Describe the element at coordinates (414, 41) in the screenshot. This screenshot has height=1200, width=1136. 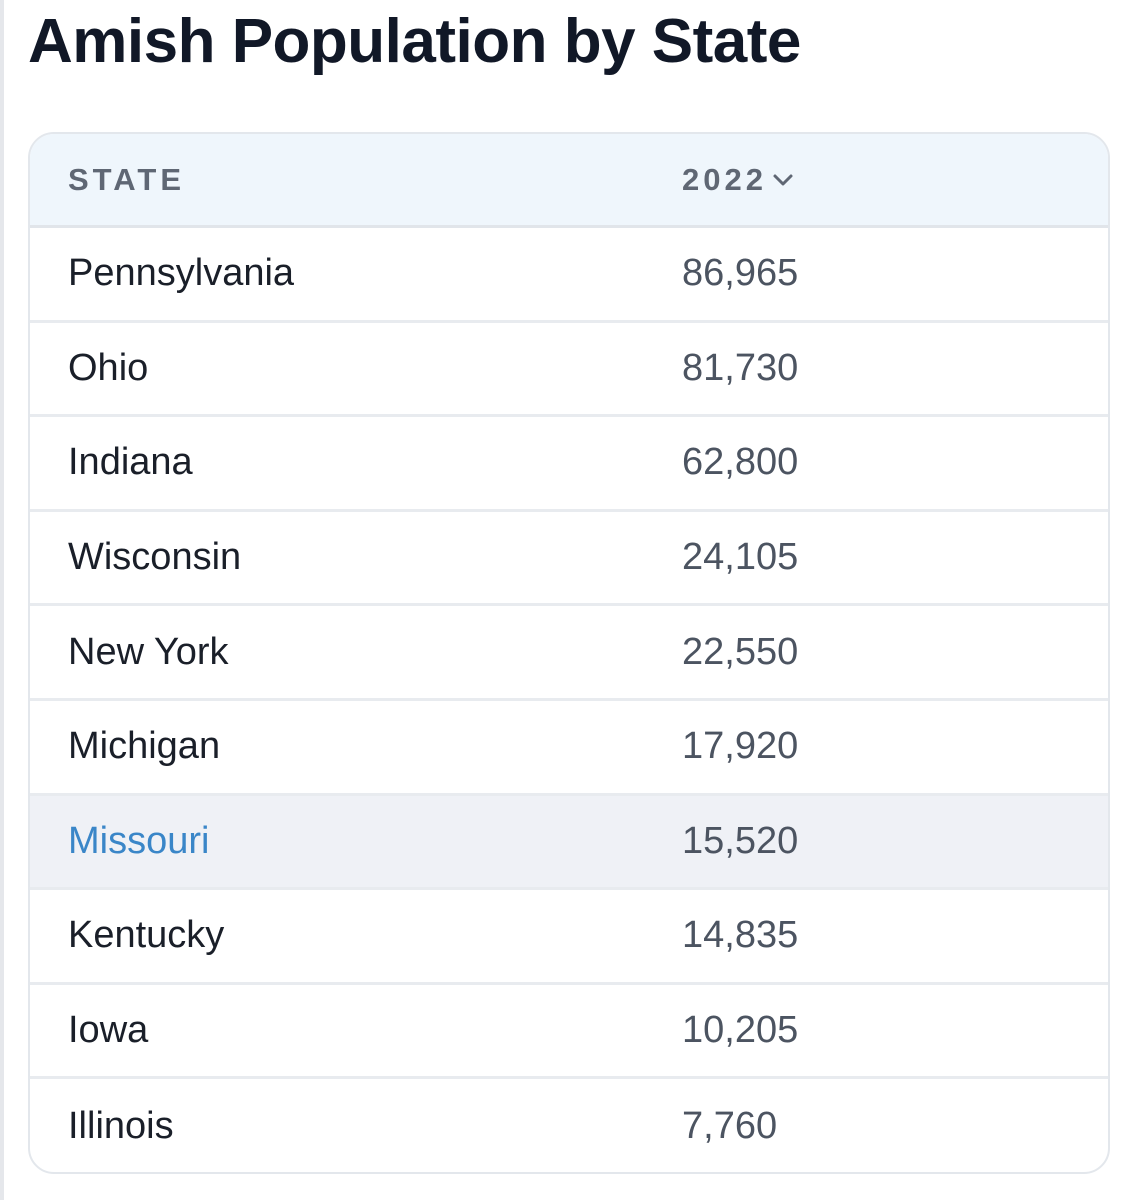
I see `page-title: Amish Population by State` at that location.